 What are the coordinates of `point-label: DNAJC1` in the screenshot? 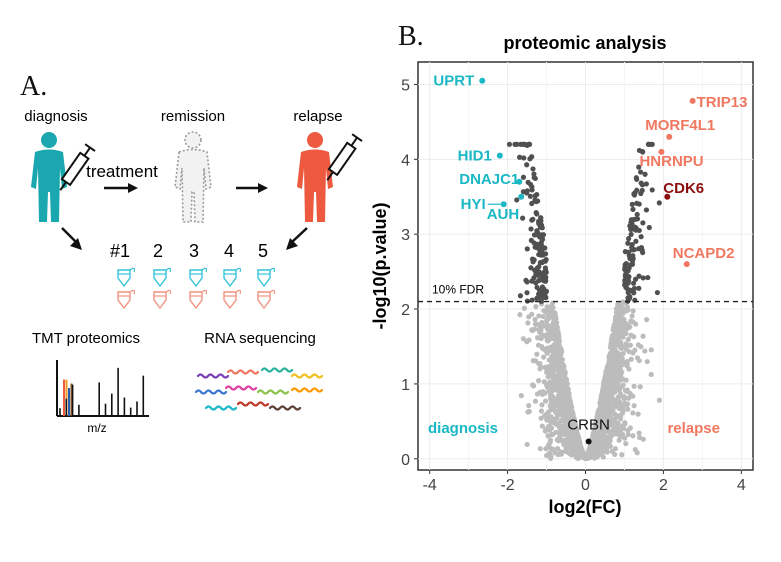 It's located at (489, 179).